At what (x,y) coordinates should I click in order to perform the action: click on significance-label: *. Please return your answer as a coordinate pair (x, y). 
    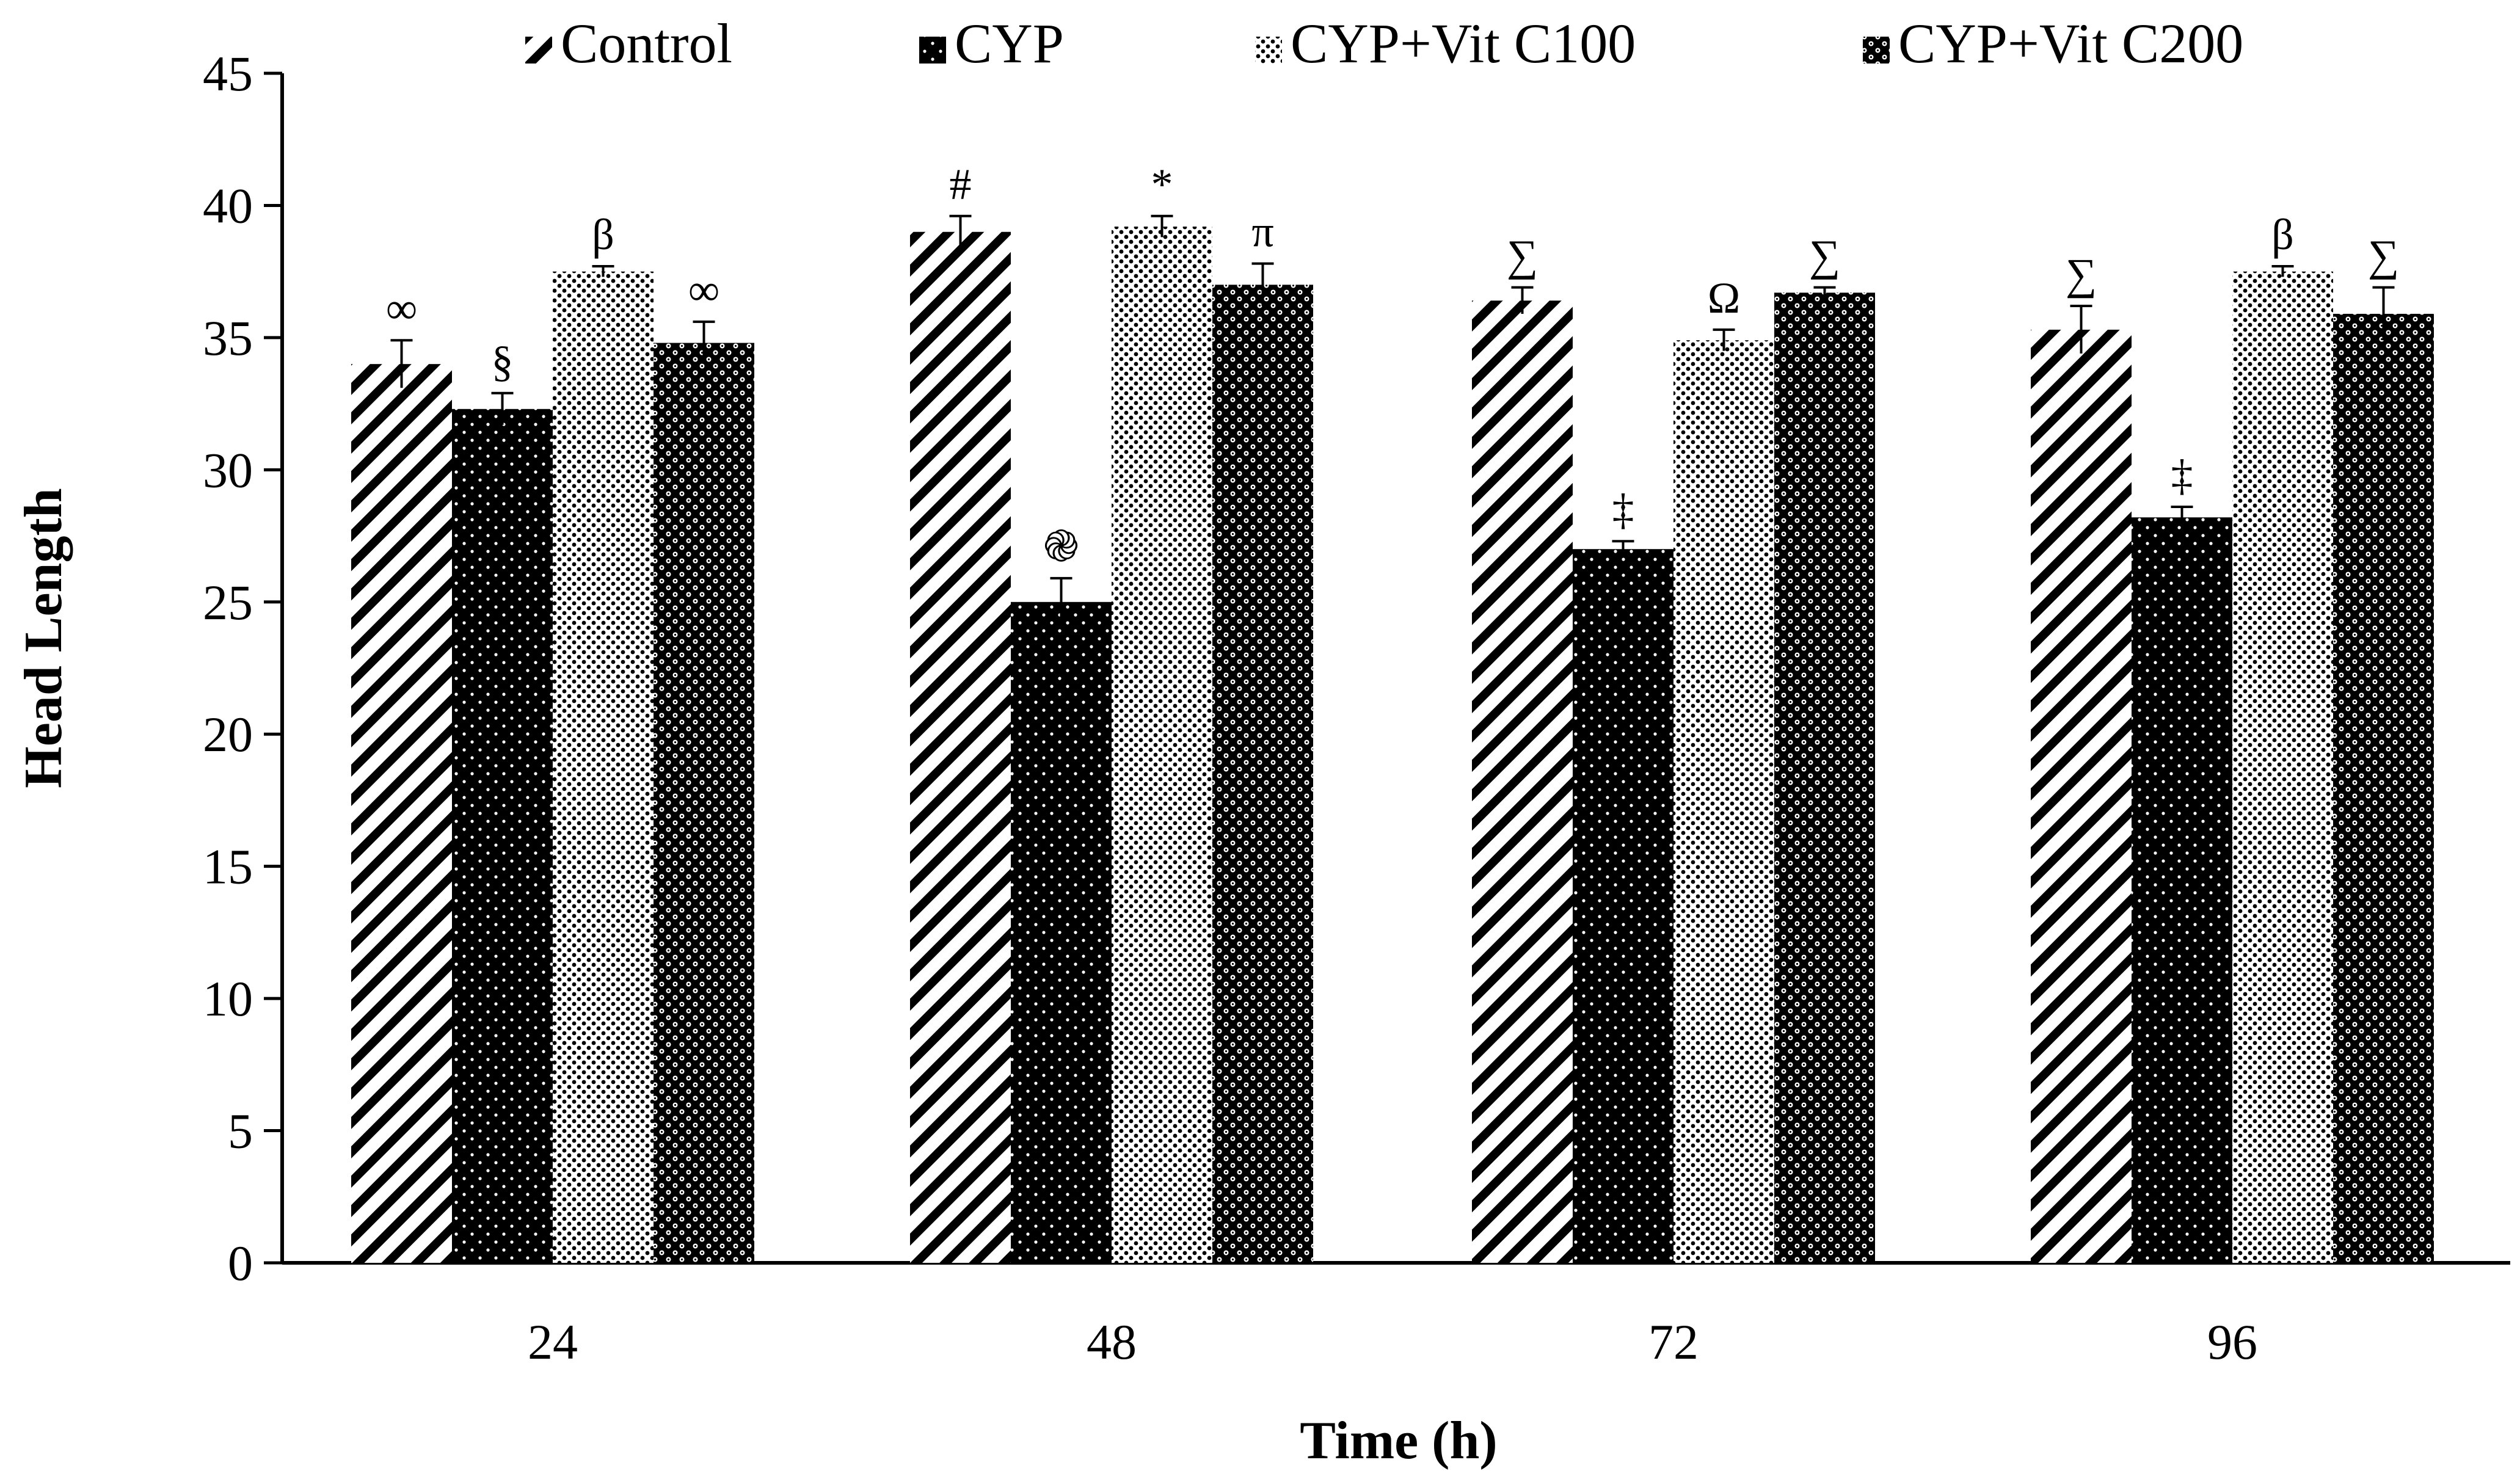
    Looking at the image, I should click on (1162, 184).